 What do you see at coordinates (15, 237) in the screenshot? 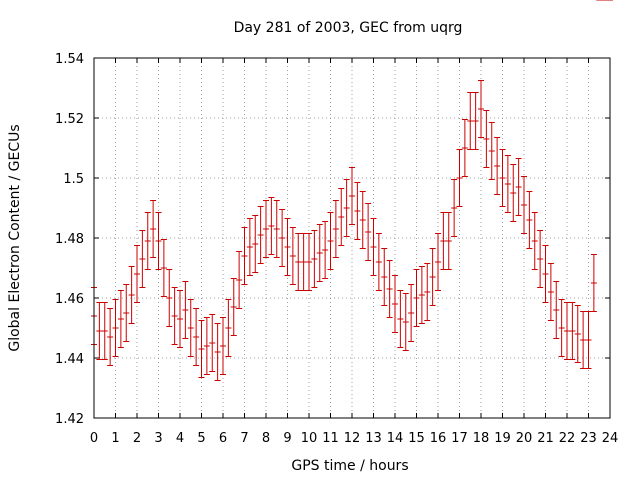
I see `y-axis-label: Global Electron Content / GECUs` at bounding box center [15, 237].